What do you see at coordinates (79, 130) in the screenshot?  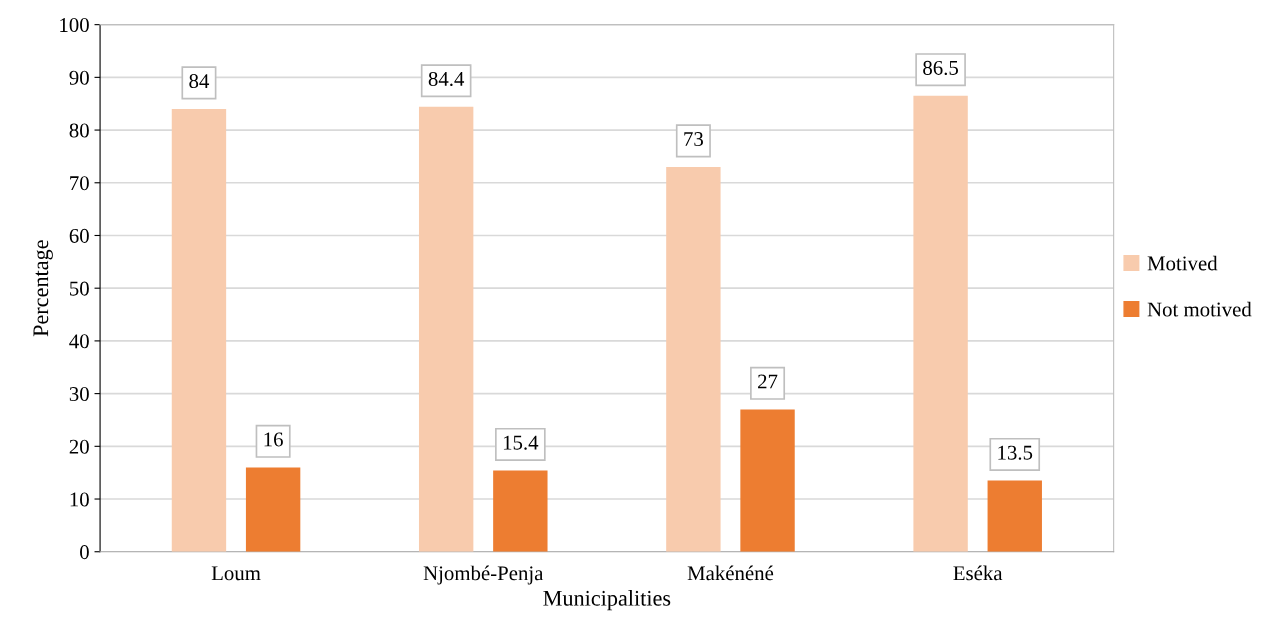 I see `y-tick-label: 80` at bounding box center [79, 130].